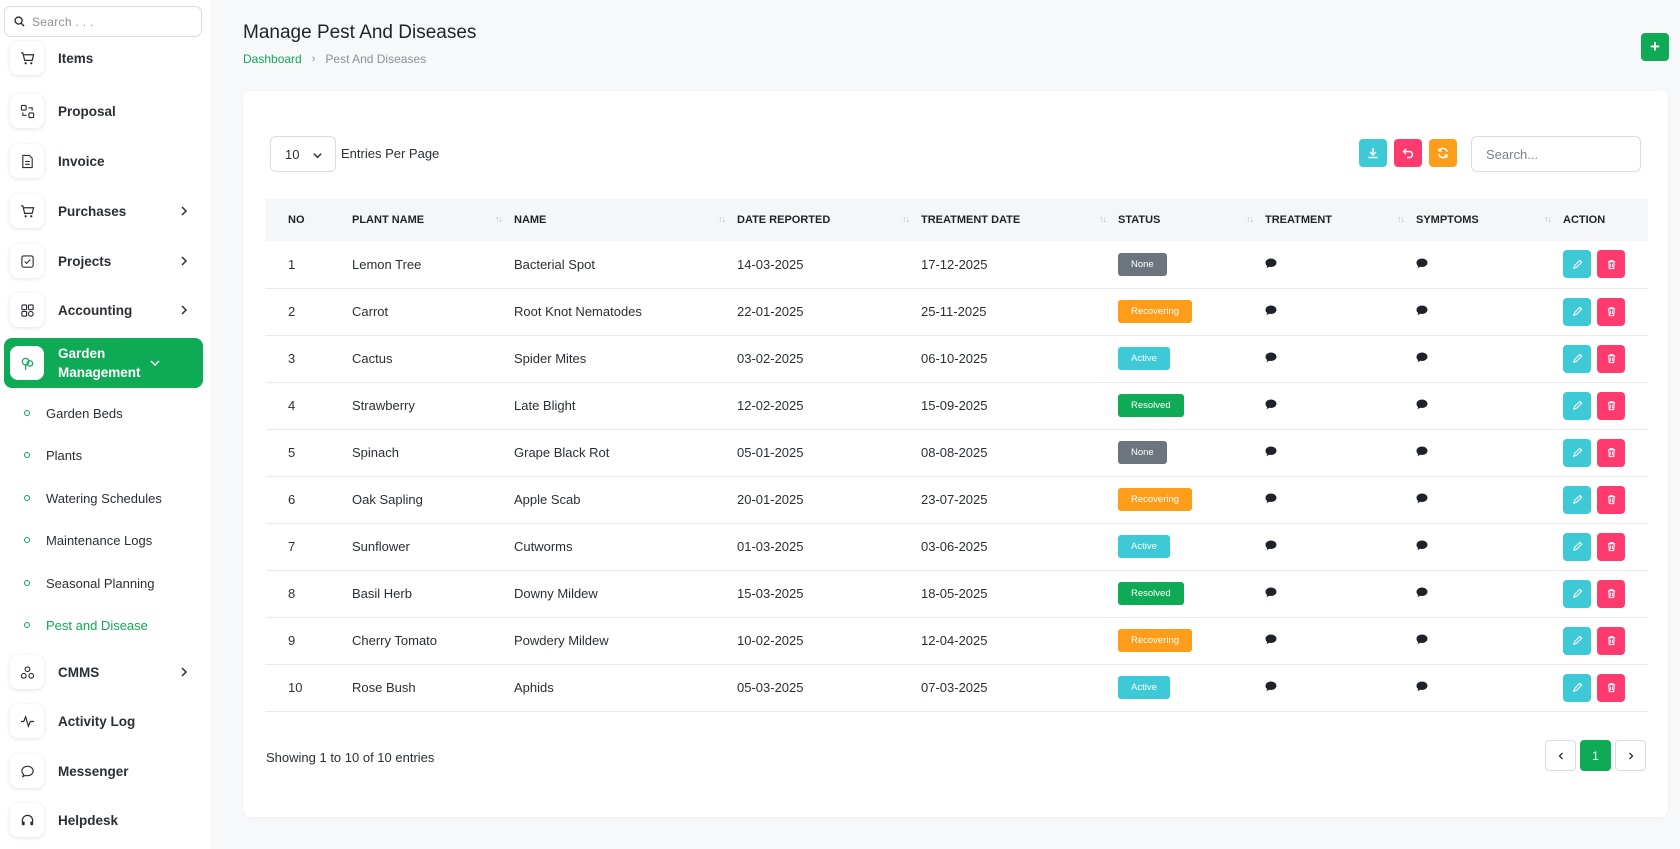 This screenshot has width=1680, height=849. What do you see at coordinates (1340, 220) in the screenshot?
I see `column-header-treatment: TREATMENT ↑↓` at bounding box center [1340, 220].